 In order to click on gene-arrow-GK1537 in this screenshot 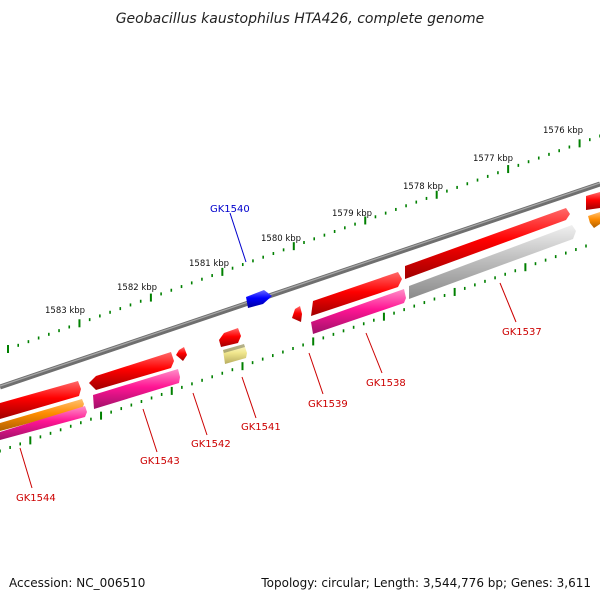, I will do `click(487, 243)`.